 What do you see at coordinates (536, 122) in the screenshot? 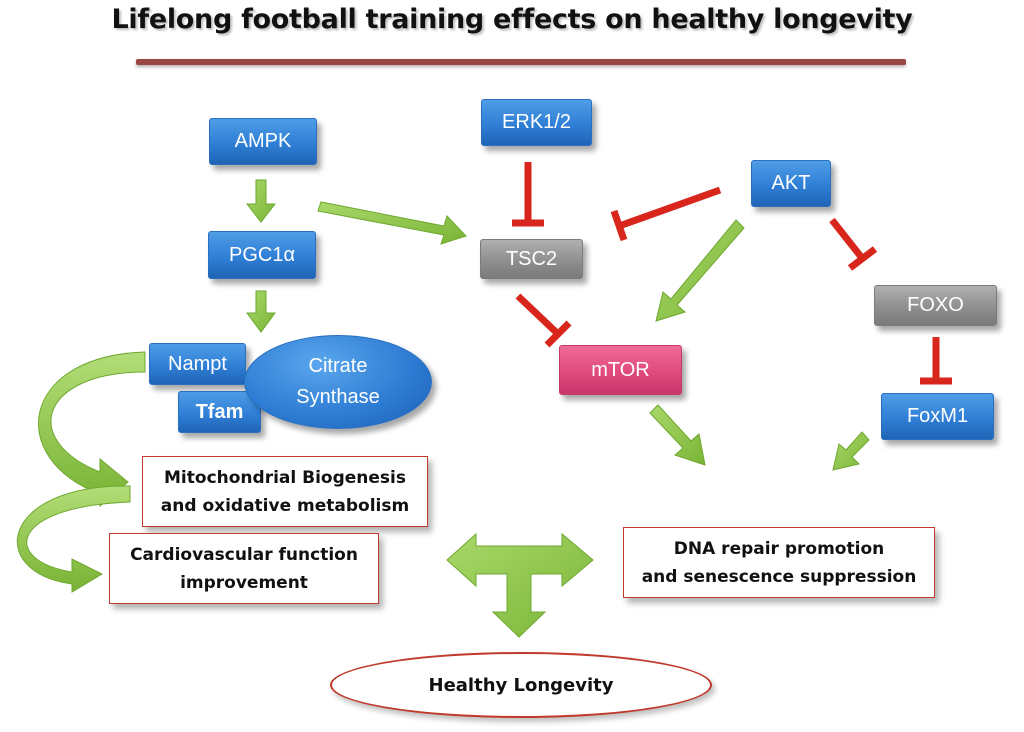
I see `node-erk: ERK1/2` at bounding box center [536, 122].